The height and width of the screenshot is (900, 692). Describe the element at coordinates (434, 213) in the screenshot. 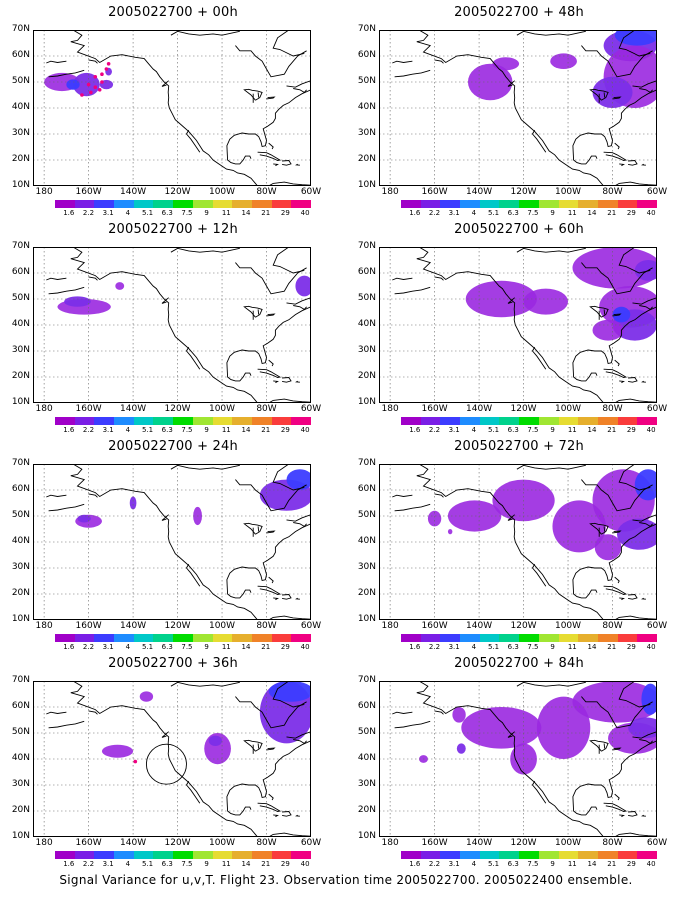

I see `colorbar-label: 2.2` at that location.